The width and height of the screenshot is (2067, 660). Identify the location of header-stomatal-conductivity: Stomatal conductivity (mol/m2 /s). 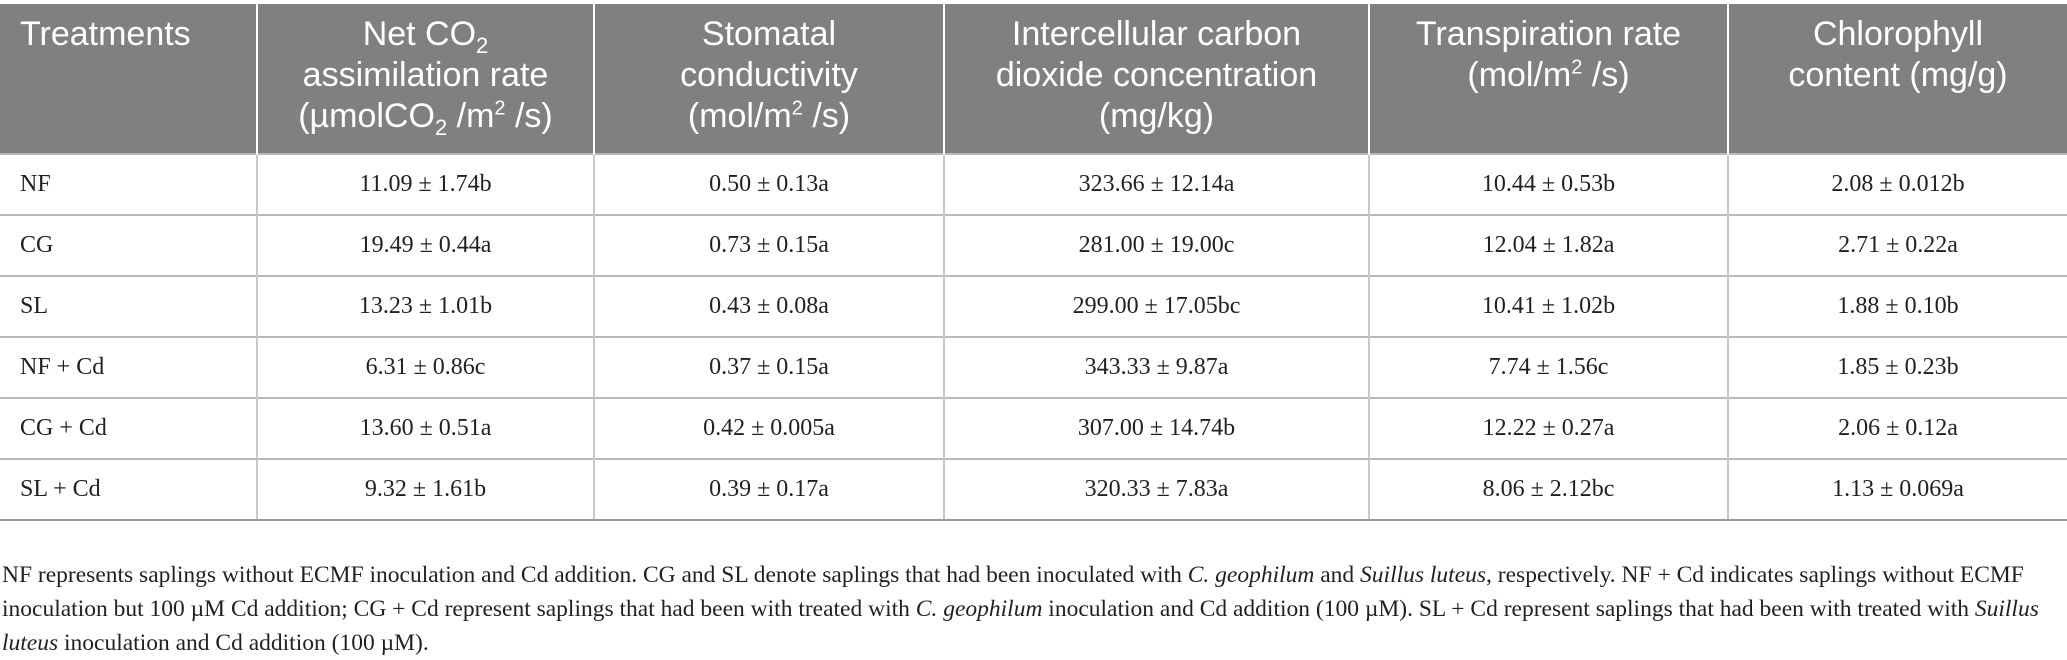
(768, 79).